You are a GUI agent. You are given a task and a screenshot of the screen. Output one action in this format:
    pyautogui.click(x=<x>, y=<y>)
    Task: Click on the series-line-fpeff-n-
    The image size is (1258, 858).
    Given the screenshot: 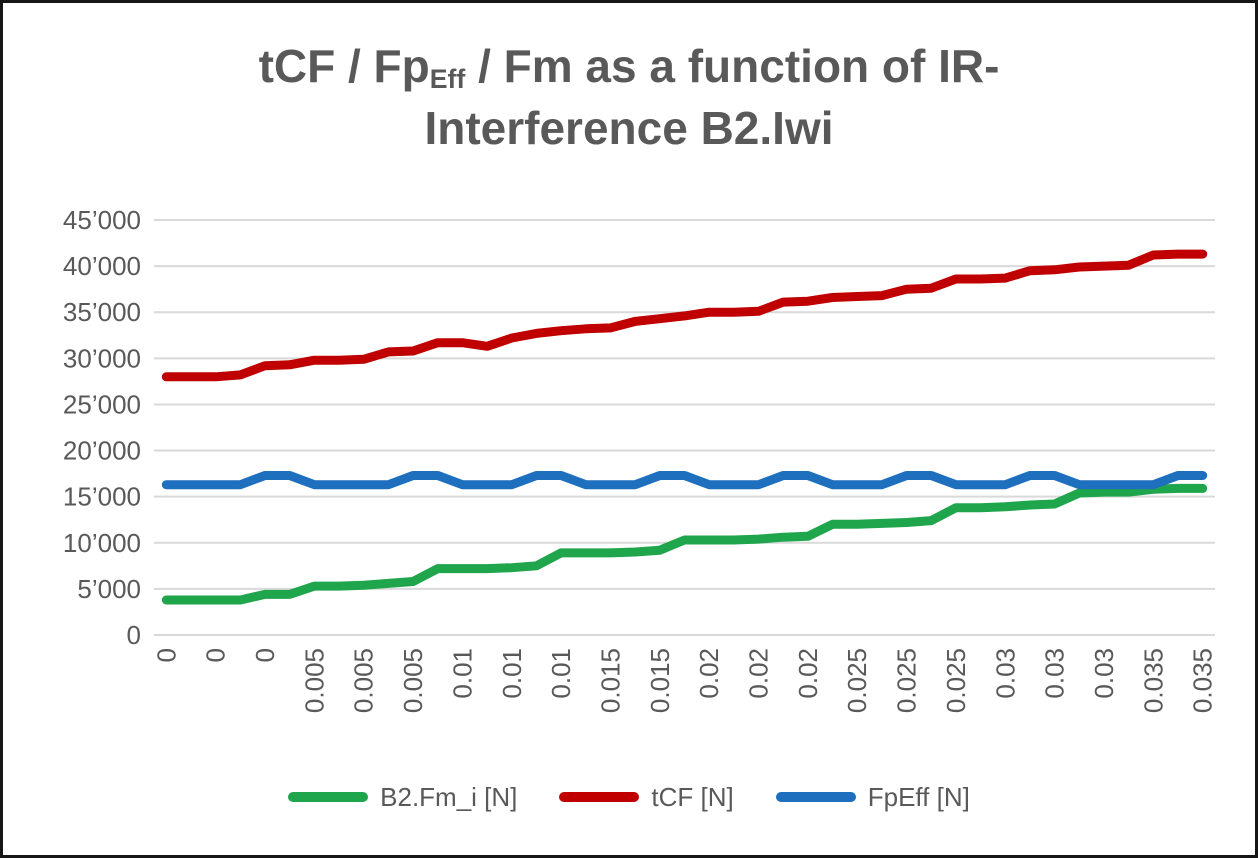 What is the action you would take?
    pyautogui.click(x=684, y=480)
    